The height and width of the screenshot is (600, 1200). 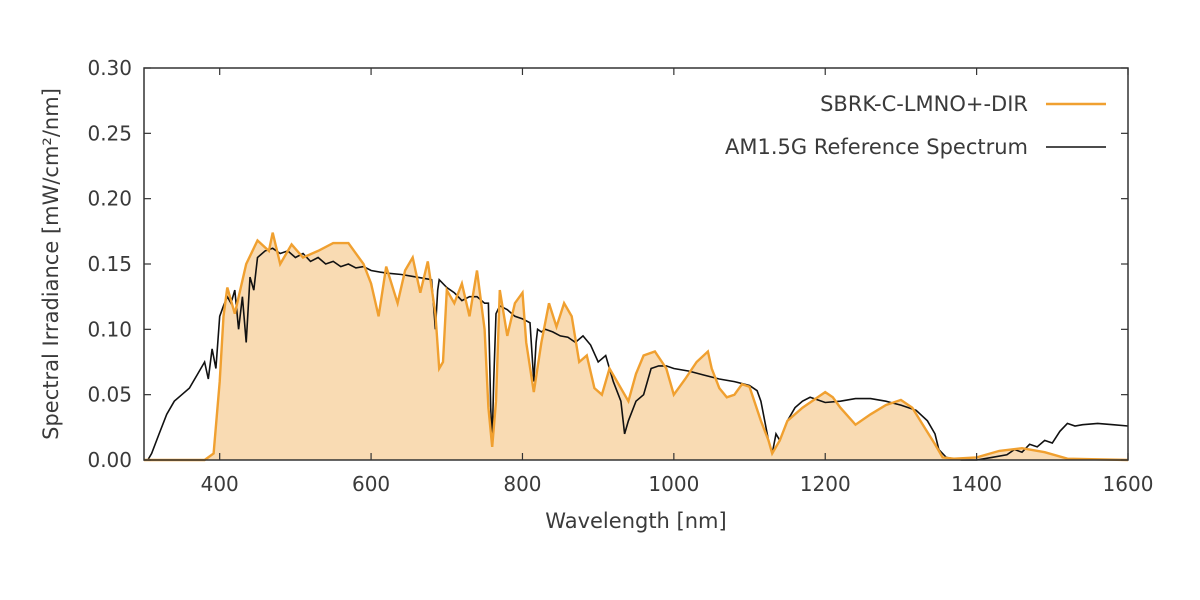 I want to click on x-tick-label: 1400, so click(x=976, y=484).